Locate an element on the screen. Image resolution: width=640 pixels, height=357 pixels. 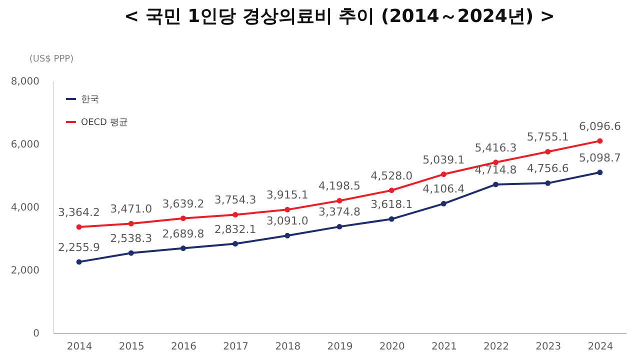
data-label: 3,091.0 is located at coordinates (287, 221).